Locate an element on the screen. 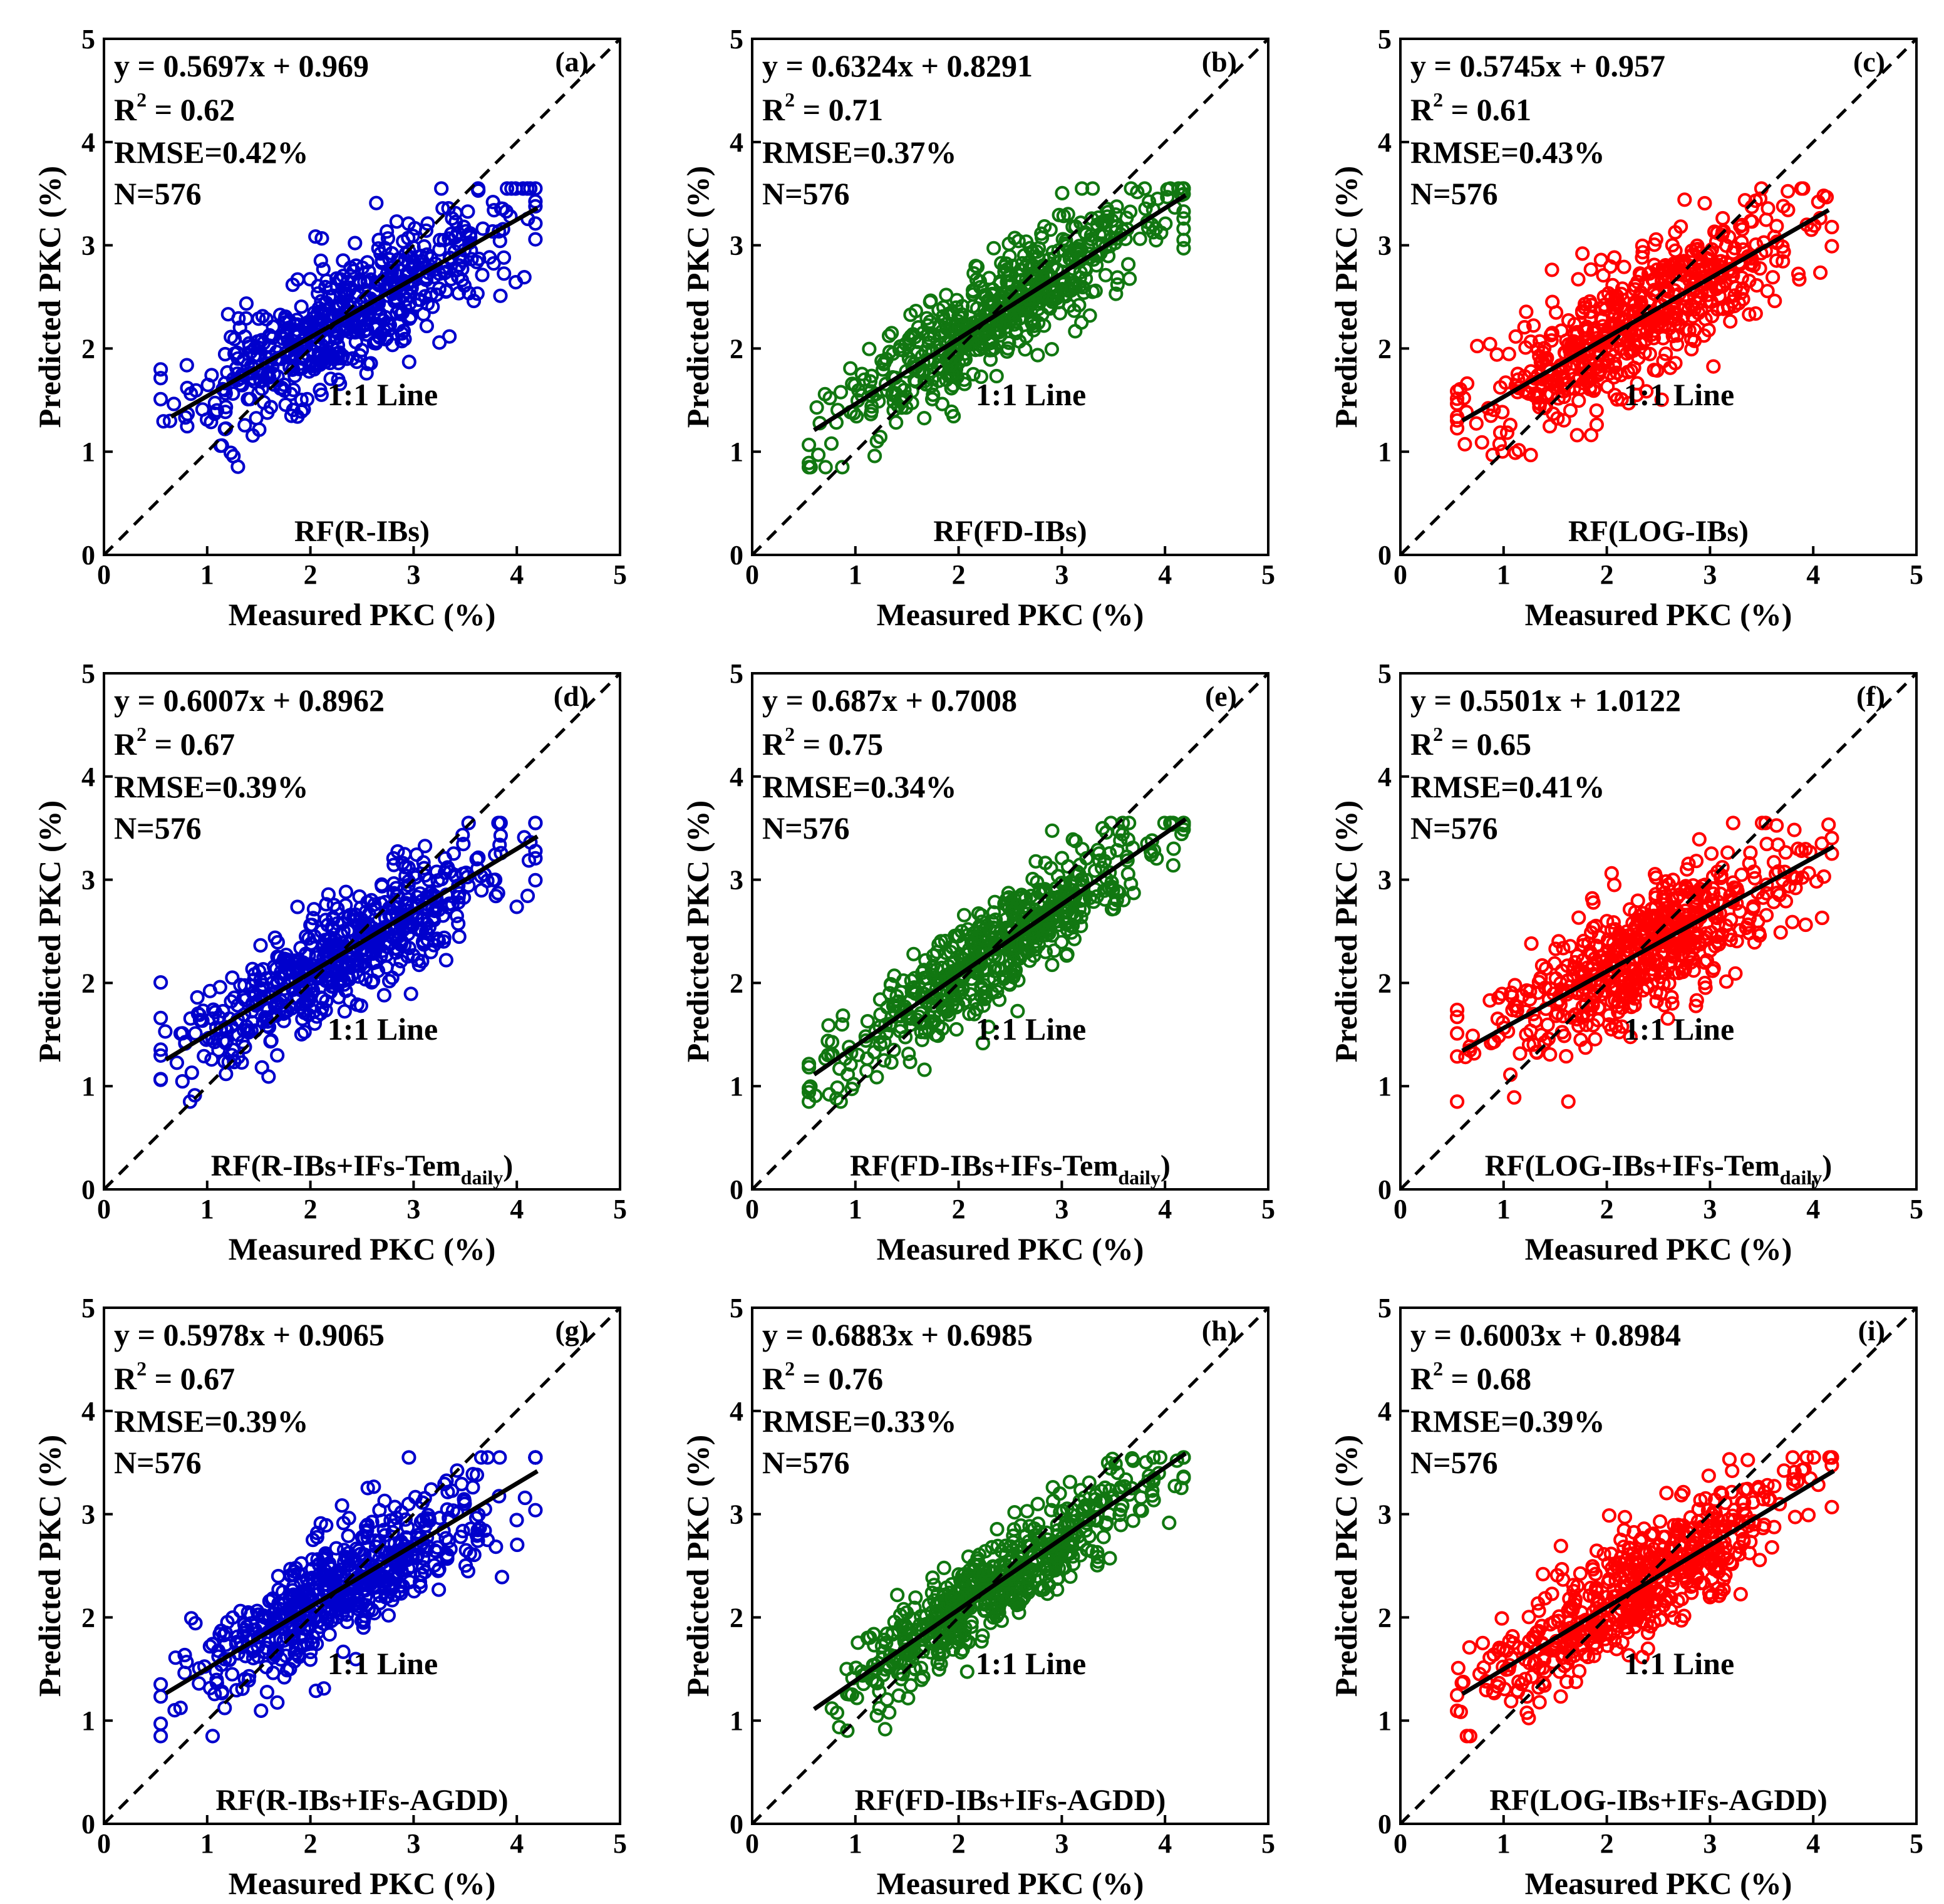 The width and height of the screenshot is (1944, 1904). panel-label: (b) is located at coordinates (1219, 62).